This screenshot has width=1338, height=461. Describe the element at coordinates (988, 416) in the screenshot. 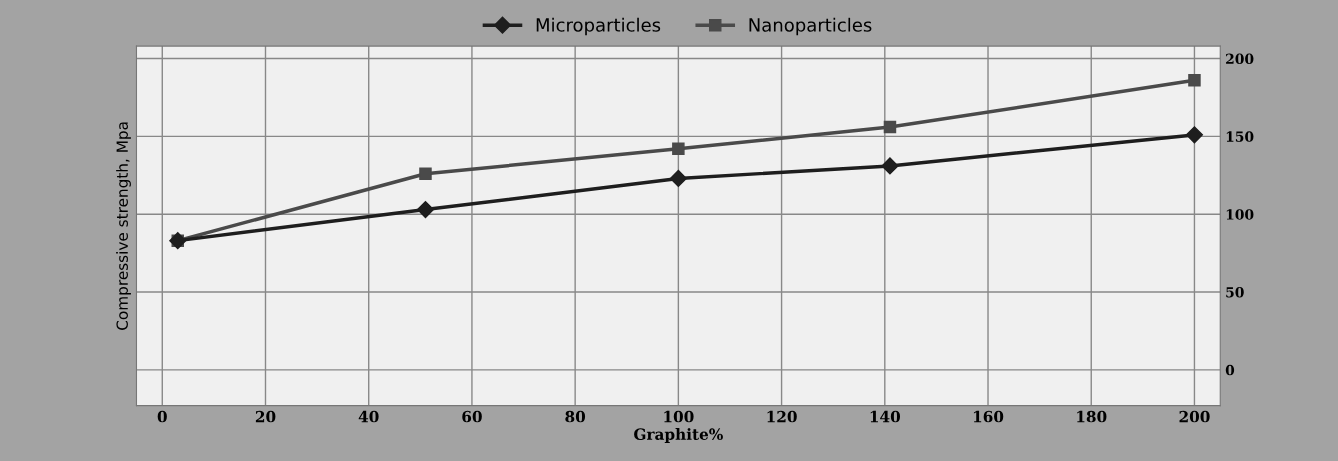

I see `x-tick-label: 160` at that location.